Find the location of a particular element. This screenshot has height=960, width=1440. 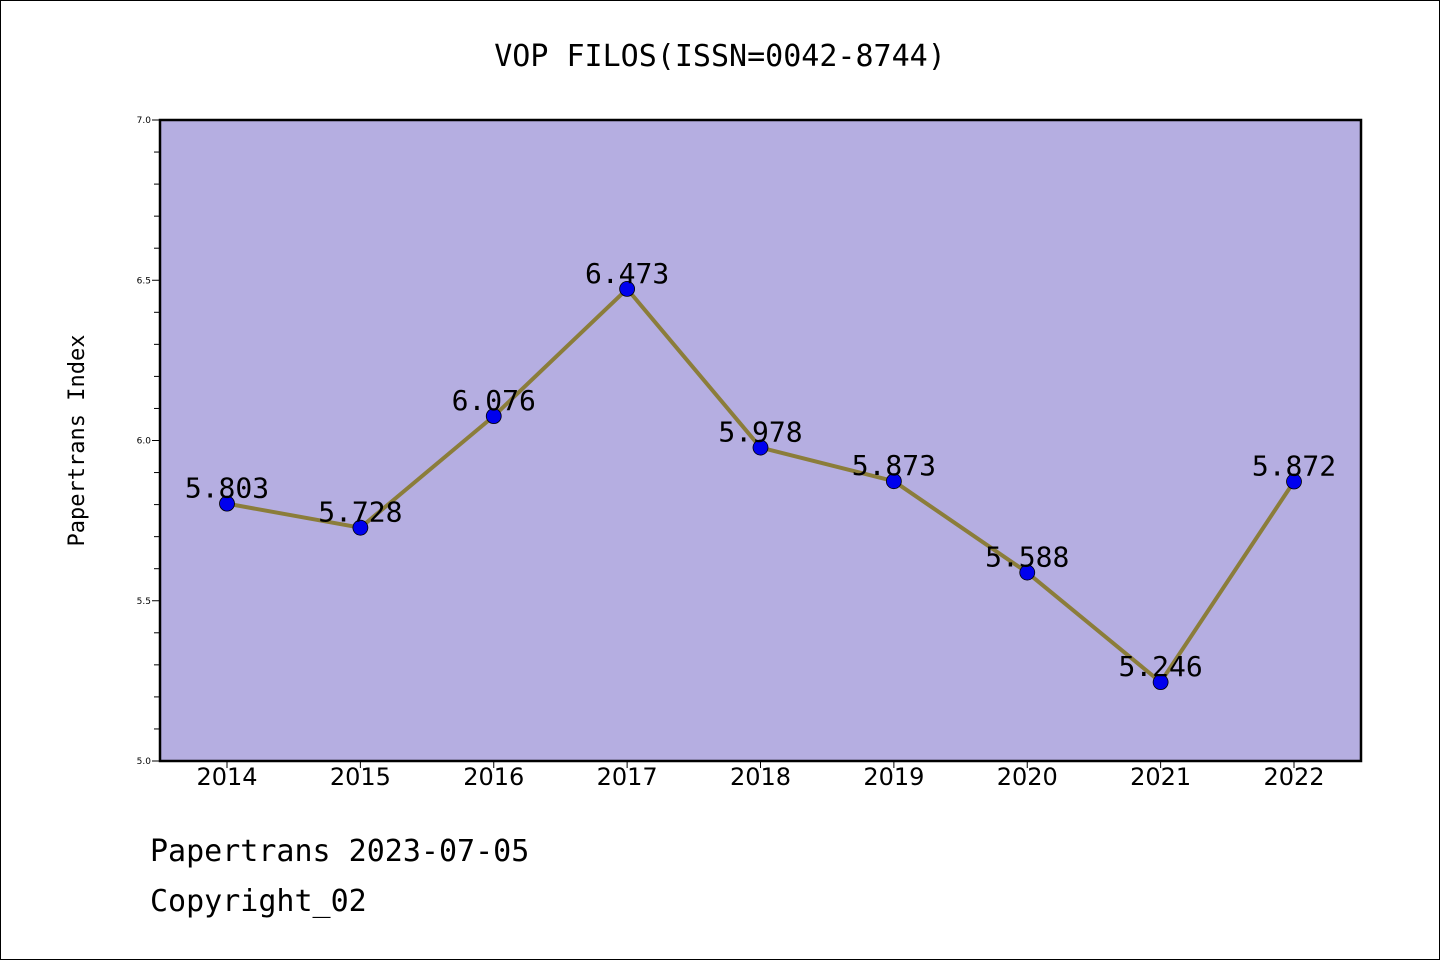

footer-copyright: Copyright_02 is located at coordinates (258, 901).